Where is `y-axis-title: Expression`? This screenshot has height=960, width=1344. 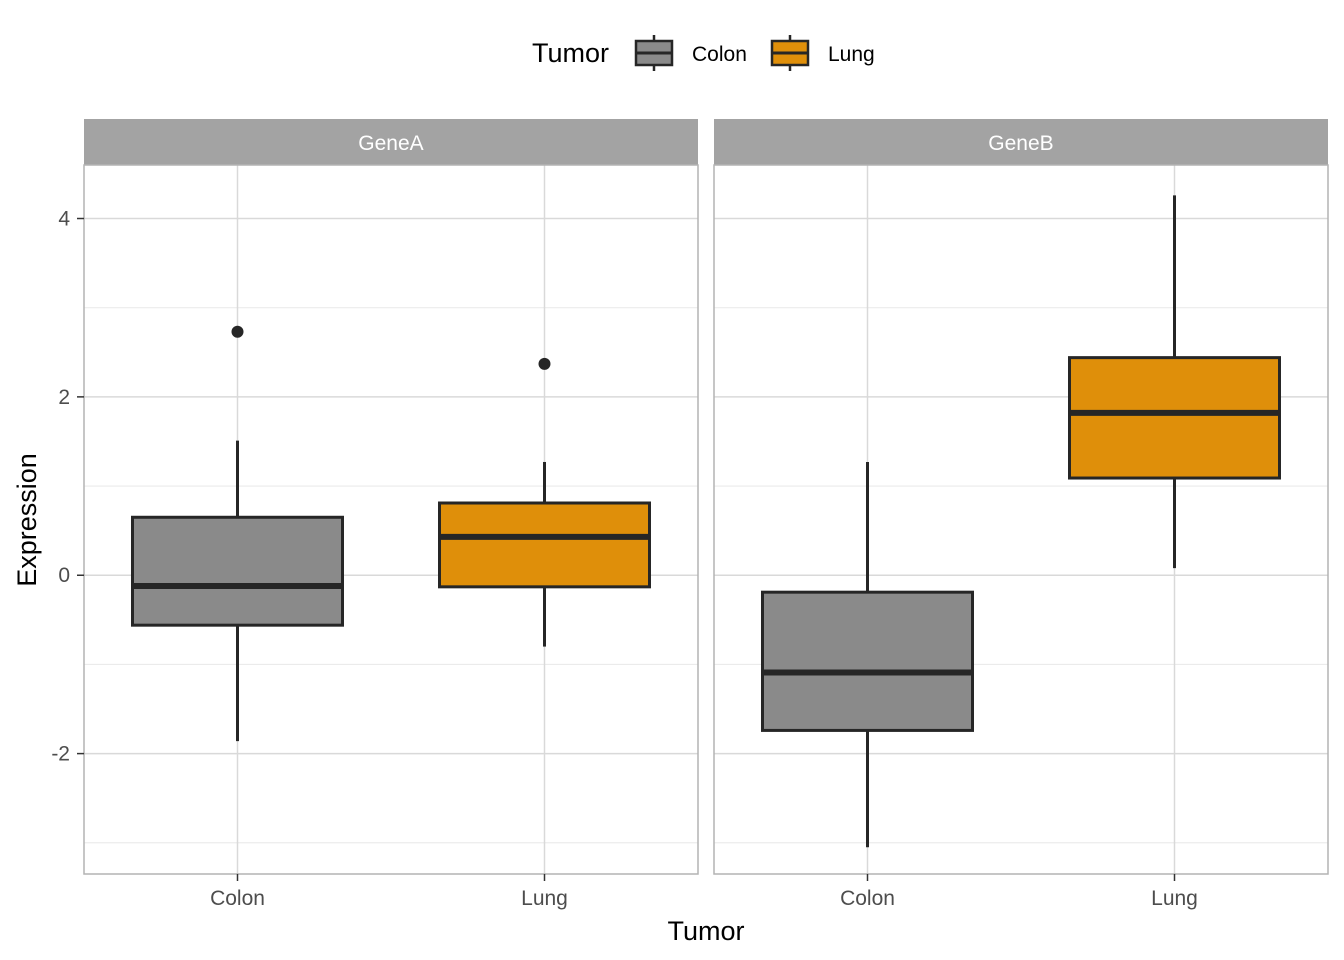 y-axis-title: Expression is located at coordinates (27, 520).